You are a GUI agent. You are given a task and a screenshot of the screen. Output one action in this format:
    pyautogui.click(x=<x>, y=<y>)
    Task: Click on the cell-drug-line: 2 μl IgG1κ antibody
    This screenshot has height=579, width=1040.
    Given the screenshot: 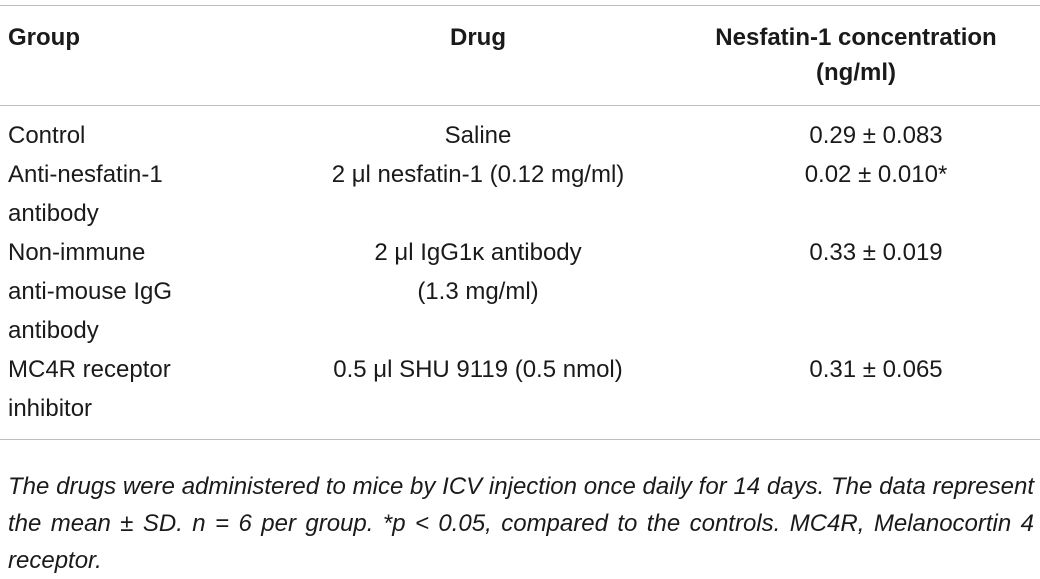 What is the action you would take?
    pyautogui.click(x=478, y=252)
    